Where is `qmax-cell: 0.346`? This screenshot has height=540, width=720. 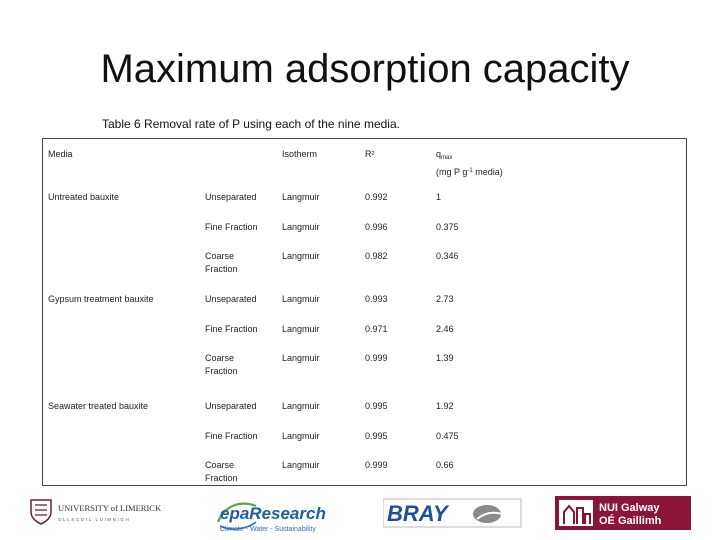 qmax-cell: 0.346 is located at coordinates (447, 256).